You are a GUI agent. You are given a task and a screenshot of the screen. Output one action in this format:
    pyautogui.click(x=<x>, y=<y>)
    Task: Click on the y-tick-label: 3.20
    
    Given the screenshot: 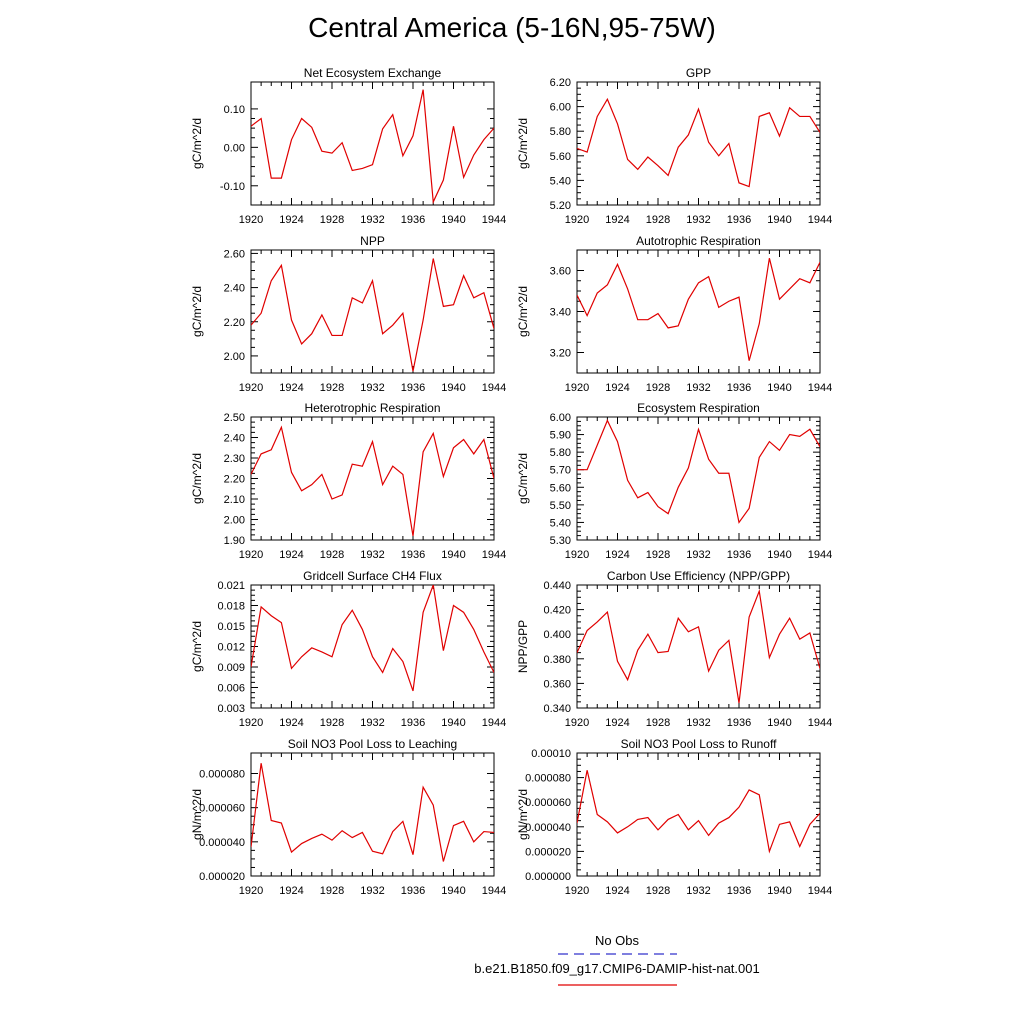 What is the action you would take?
    pyautogui.click(x=560, y=354)
    